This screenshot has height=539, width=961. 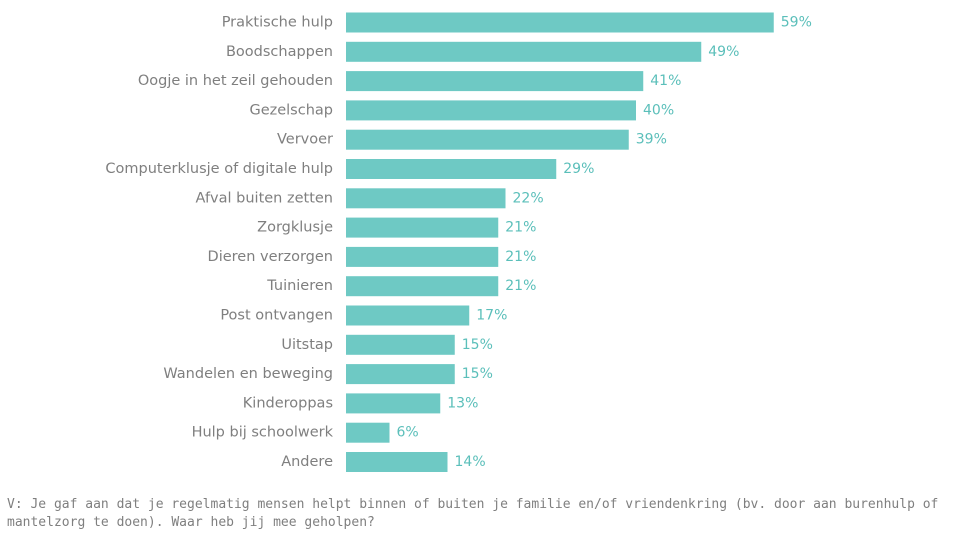 I want to click on value-label: 29%, so click(x=578, y=169).